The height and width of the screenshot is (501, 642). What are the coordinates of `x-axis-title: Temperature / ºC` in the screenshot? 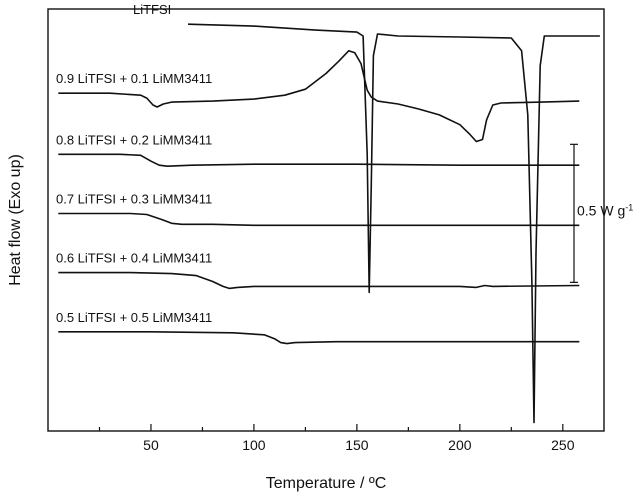 It's located at (326, 483).